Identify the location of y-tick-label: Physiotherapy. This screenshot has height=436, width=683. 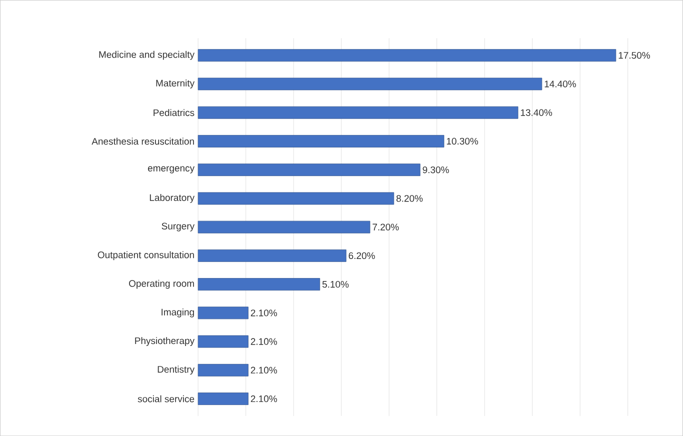
(165, 341).